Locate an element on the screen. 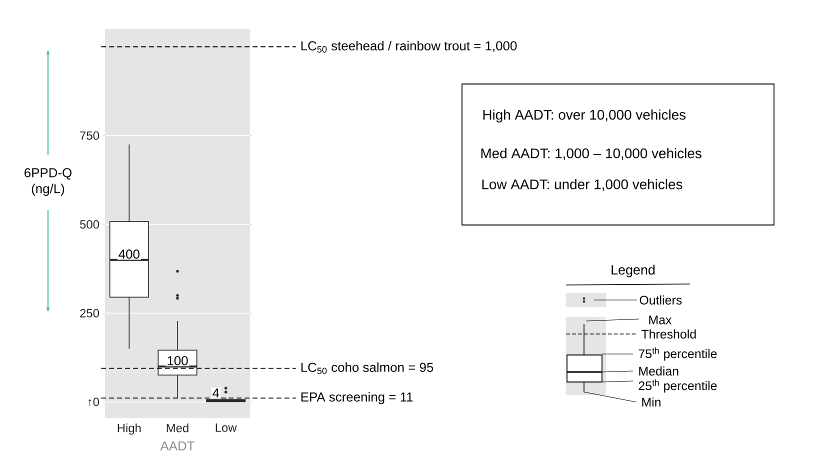  text: Threshold is located at coordinates (668, 334).